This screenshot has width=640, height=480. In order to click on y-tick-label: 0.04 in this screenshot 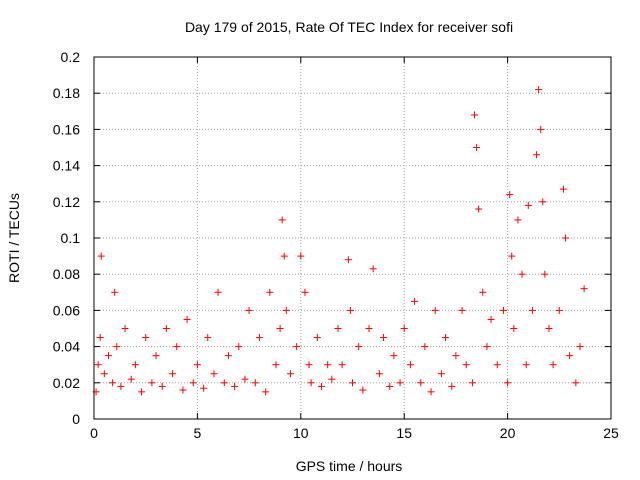, I will do `click(66, 347)`.